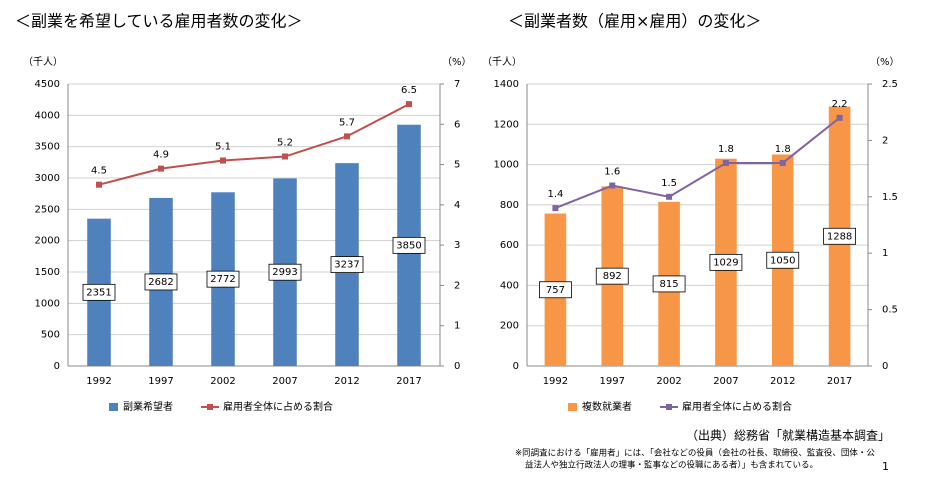  I want to click on chart-title: ＜副業を希望している雇用者数の変化＞, so click(159, 21).